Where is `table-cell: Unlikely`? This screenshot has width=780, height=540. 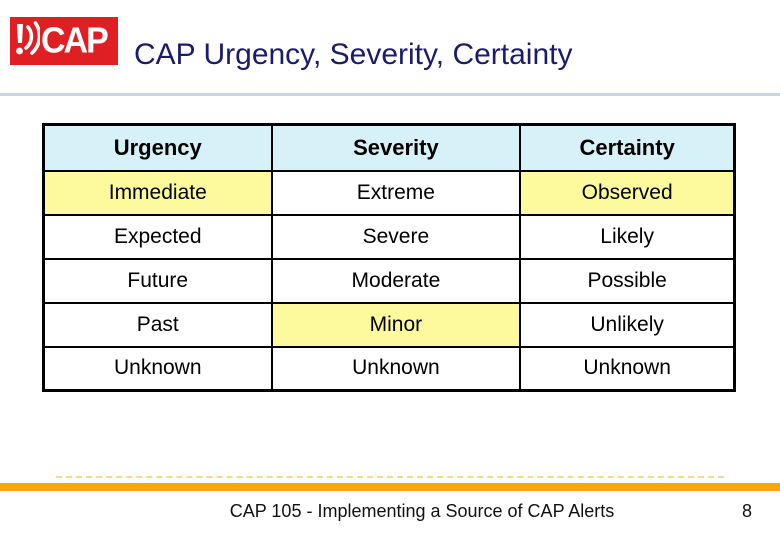
table-cell: Unlikely is located at coordinates (627, 324).